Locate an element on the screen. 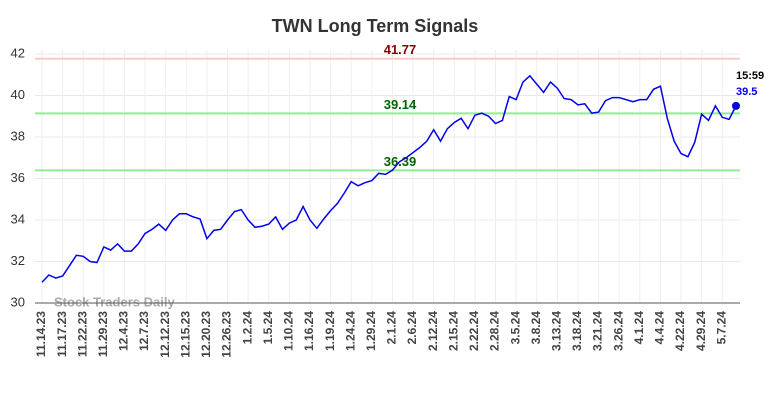  x-tick-label: 12.20.23 is located at coordinates (206, 334).